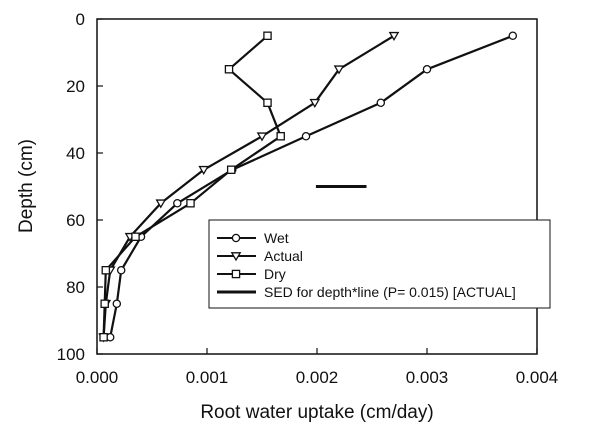 This screenshot has height=428, width=597. What do you see at coordinates (316, 412) in the screenshot?
I see `x-axis-title: Root water uptake (cm/day)` at bounding box center [316, 412].